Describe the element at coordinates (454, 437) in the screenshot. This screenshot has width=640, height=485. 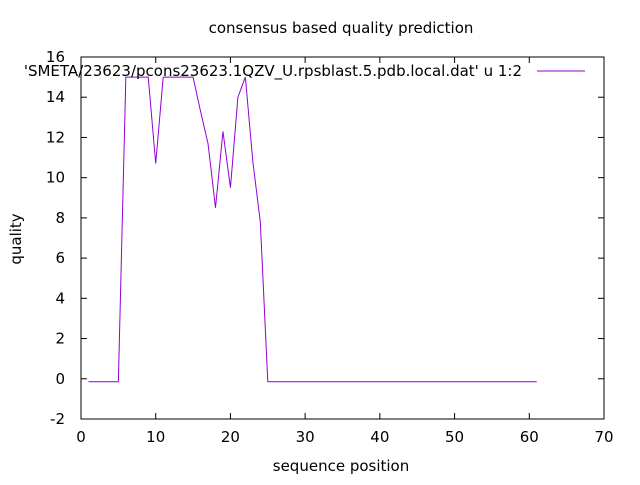
I see `x-tick-label: 50` at that location.